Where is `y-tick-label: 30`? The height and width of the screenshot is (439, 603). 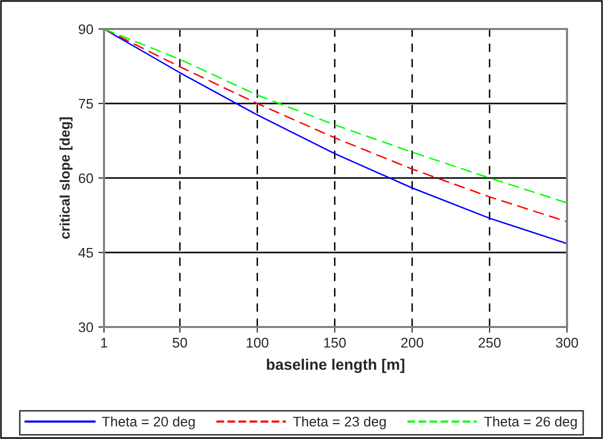
y-tick-label: 30 is located at coordinates (86, 327).